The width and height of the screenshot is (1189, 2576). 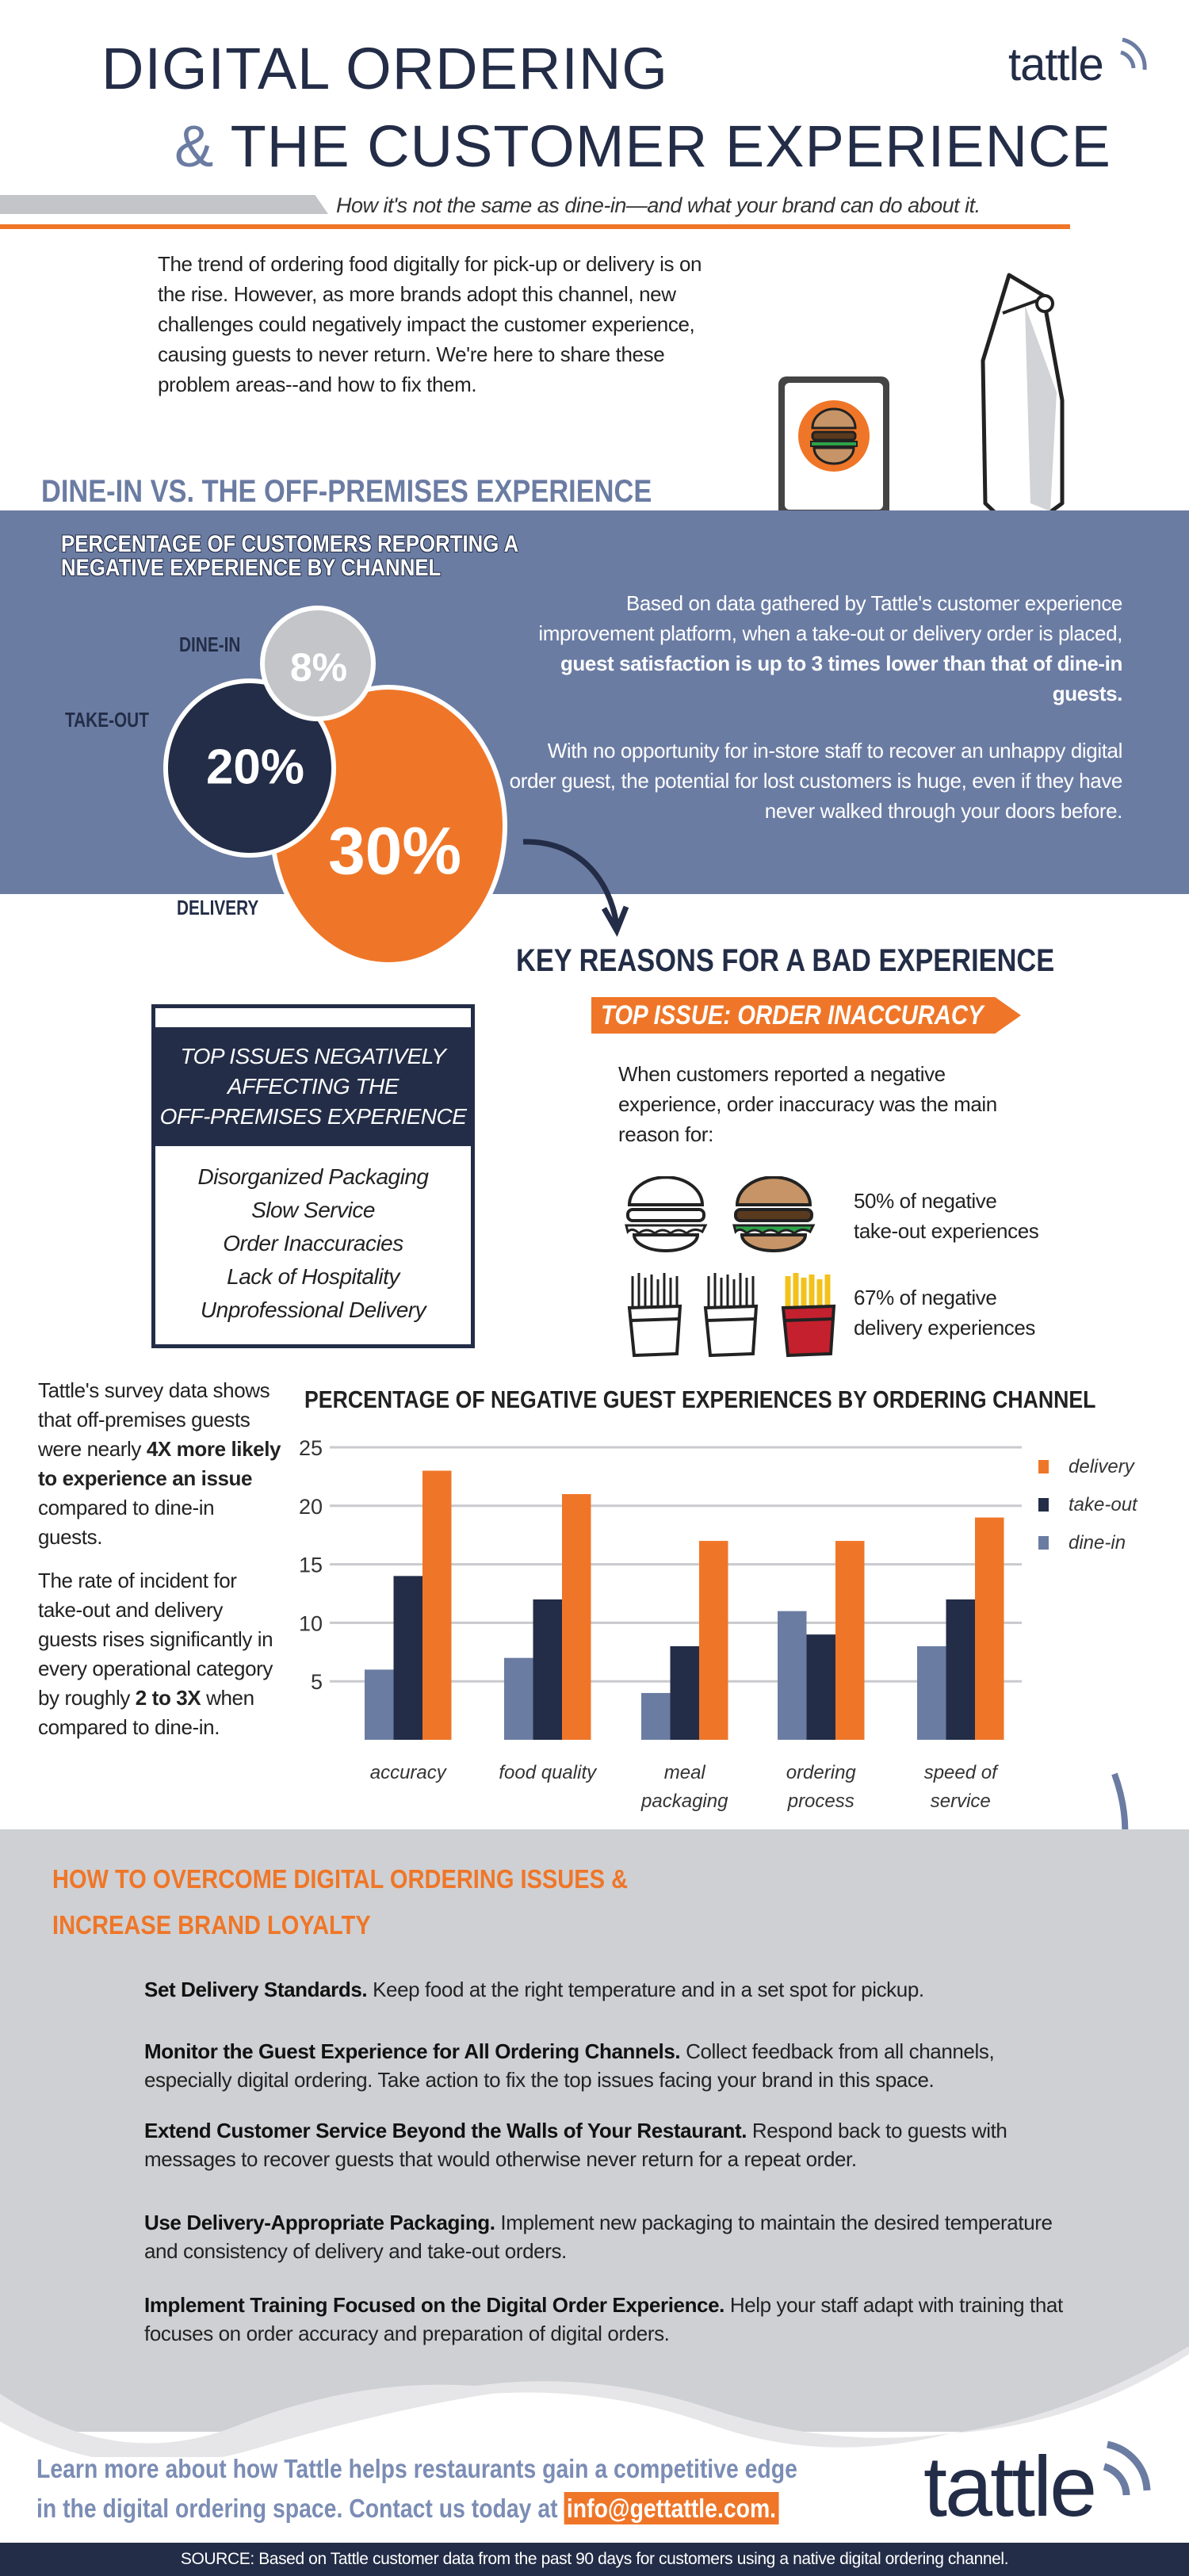 What do you see at coordinates (409, 1773) in the screenshot?
I see `x-tick-label: accuracy` at bounding box center [409, 1773].